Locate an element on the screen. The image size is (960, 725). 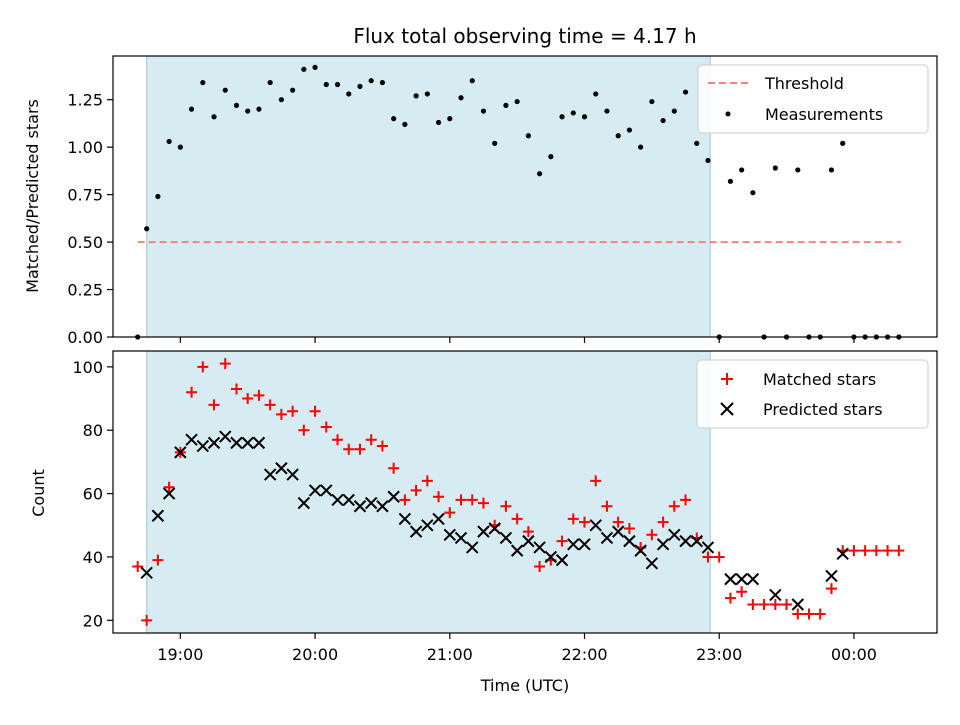
legend-matched-swatch is located at coordinates (727, 379).